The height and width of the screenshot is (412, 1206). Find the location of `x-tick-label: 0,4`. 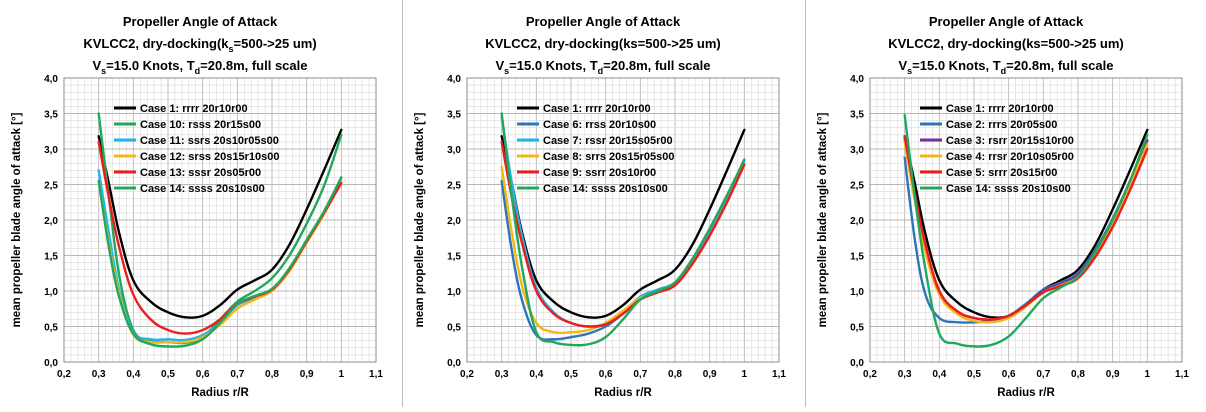

x-tick-label: 0,4 is located at coordinates (939, 374).